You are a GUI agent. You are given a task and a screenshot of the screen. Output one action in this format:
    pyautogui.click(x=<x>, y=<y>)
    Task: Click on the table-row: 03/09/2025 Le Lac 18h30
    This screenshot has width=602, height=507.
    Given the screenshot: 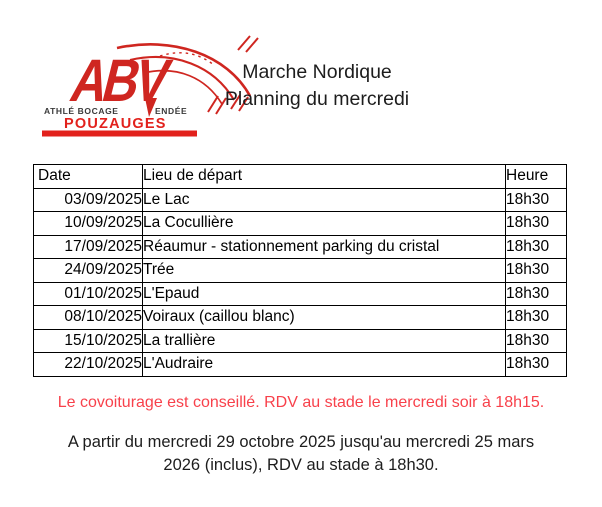 What is the action you would take?
    pyautogui.click(x=300, y=199)
    